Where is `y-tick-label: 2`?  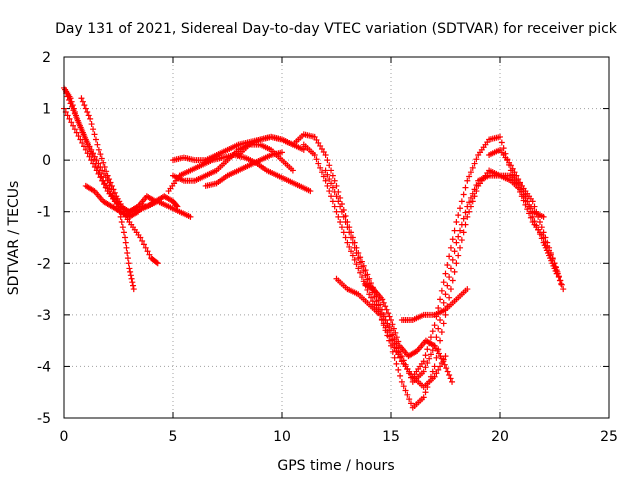
y-tick-label: 2 is located at coordinates (46, 58).